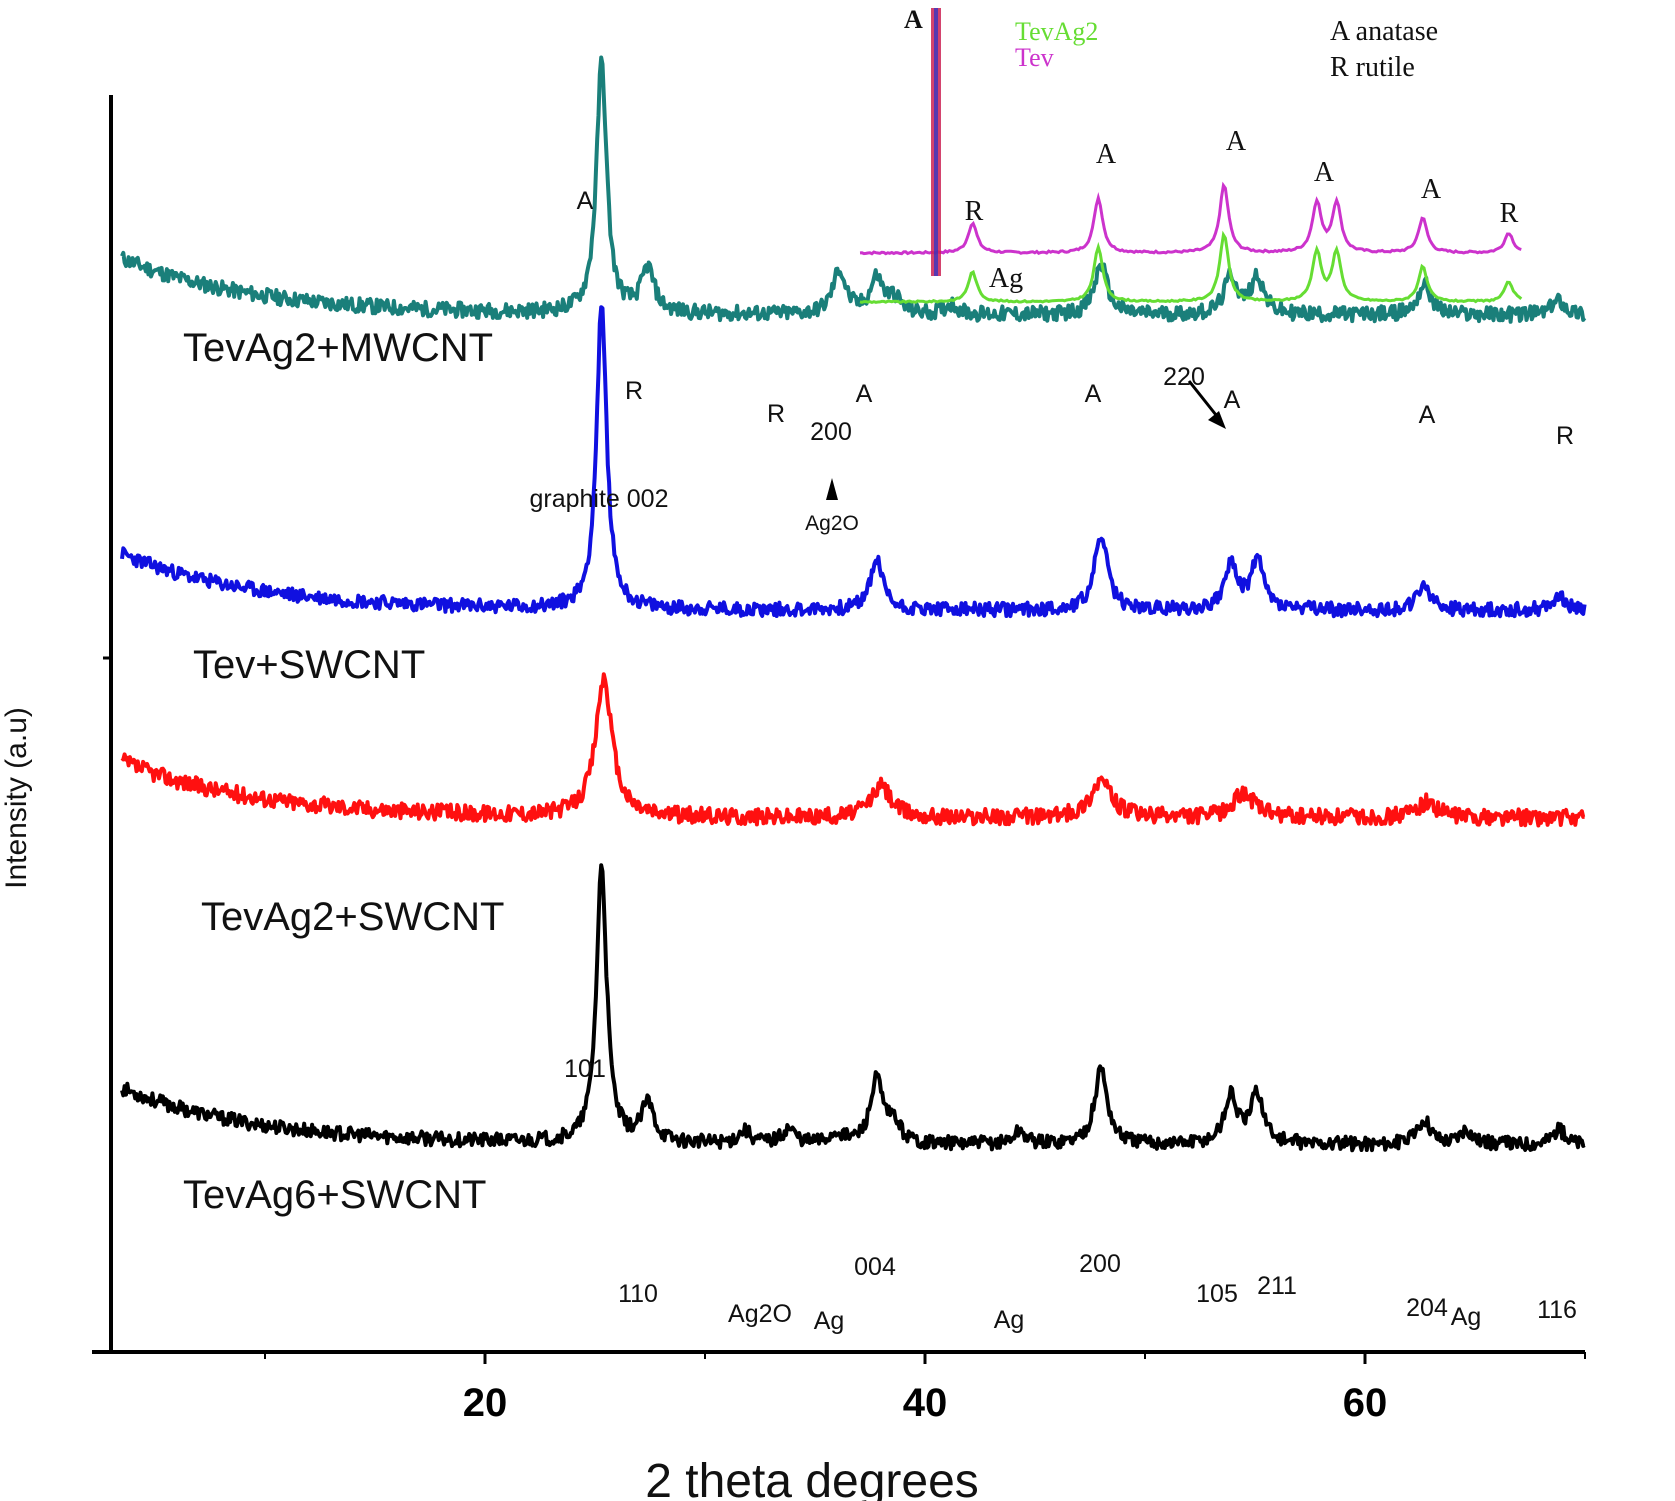 The width and height of the screenshot is (1675, 1501). I want to click on annot-mwcnt-r1: R, so click(634, 391).